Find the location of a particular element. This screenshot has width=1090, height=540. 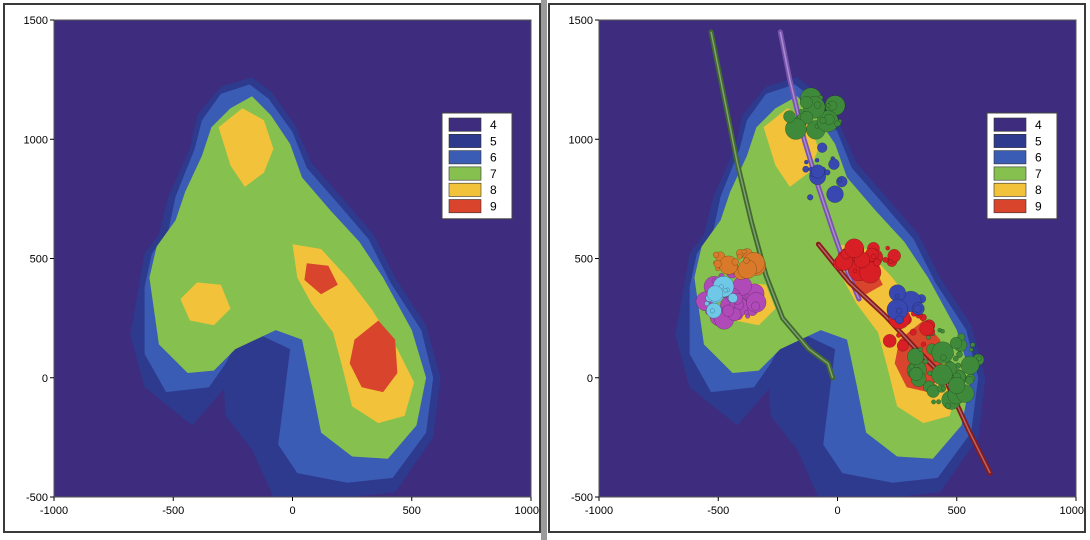

legend: 4 5 6 7 8 9 is located at coordinates (1022, 166).